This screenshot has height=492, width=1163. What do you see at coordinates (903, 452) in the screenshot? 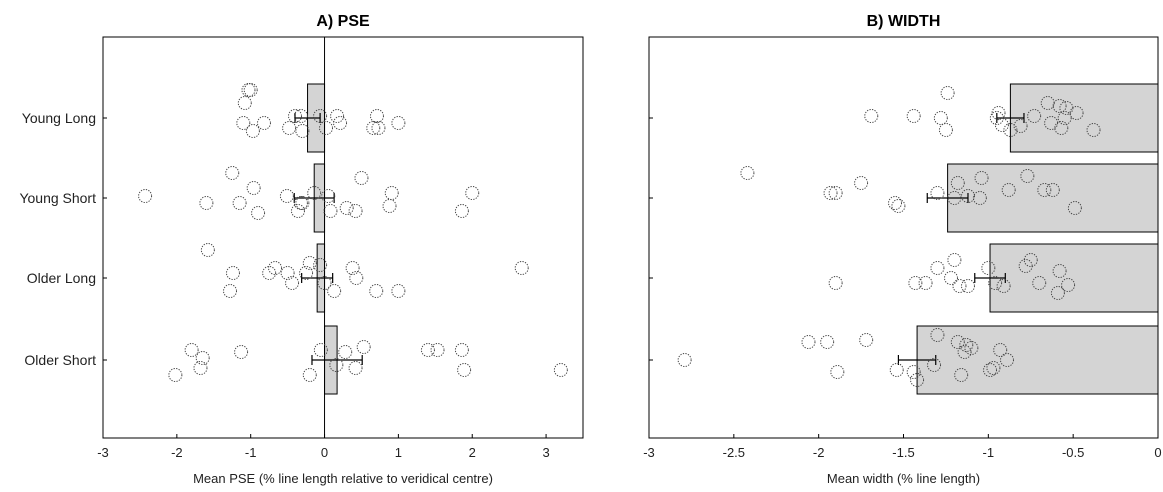
I see `x-tick-label-width-3: -1.5` at bounding box center [903, 452].